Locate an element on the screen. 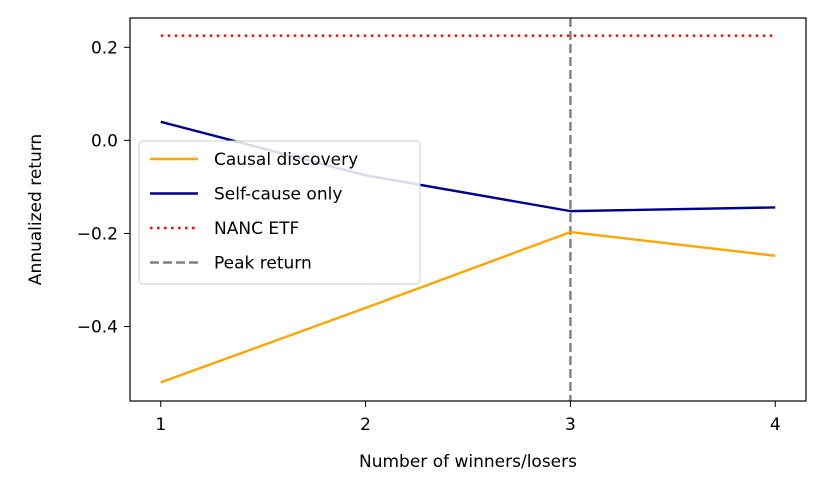 Image resolution: width=830 pixels, height=498 pixels. legend-label-0: Causal discovery is located at coordinates (286, 160).